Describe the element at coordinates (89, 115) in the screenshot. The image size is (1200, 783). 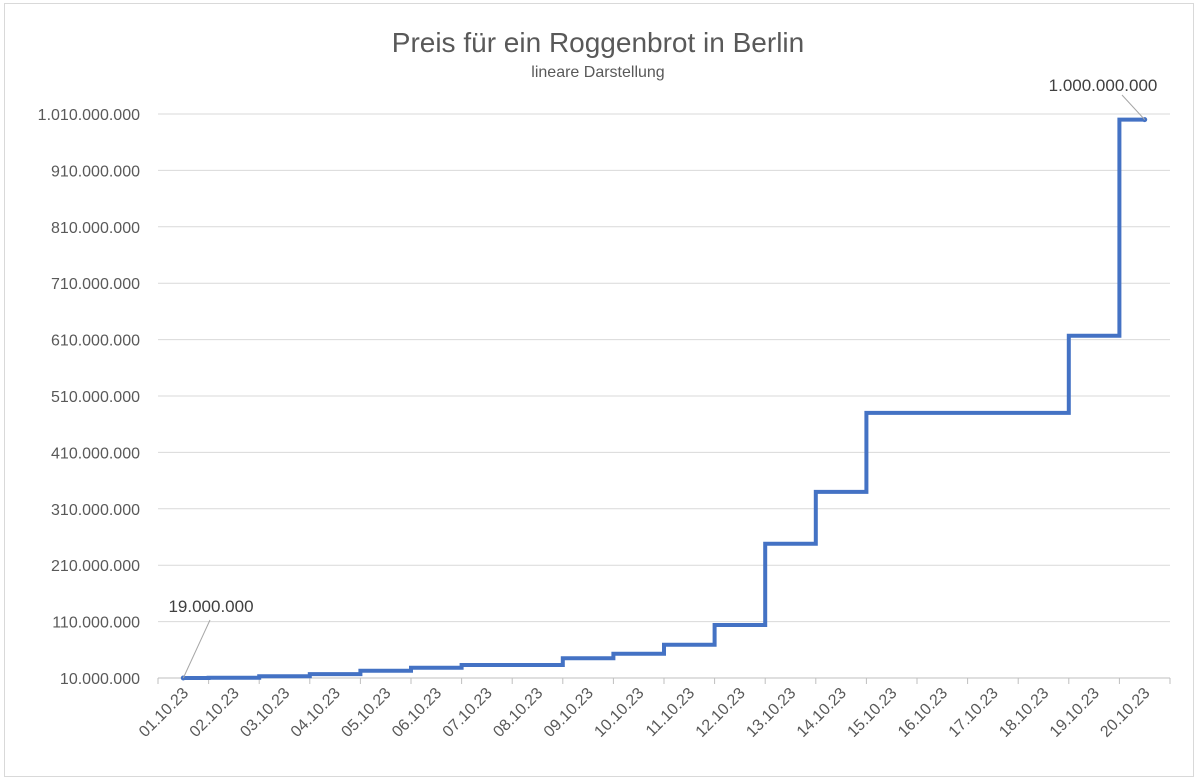
I see `y-tick-label: 1.010.000.000` at that location.